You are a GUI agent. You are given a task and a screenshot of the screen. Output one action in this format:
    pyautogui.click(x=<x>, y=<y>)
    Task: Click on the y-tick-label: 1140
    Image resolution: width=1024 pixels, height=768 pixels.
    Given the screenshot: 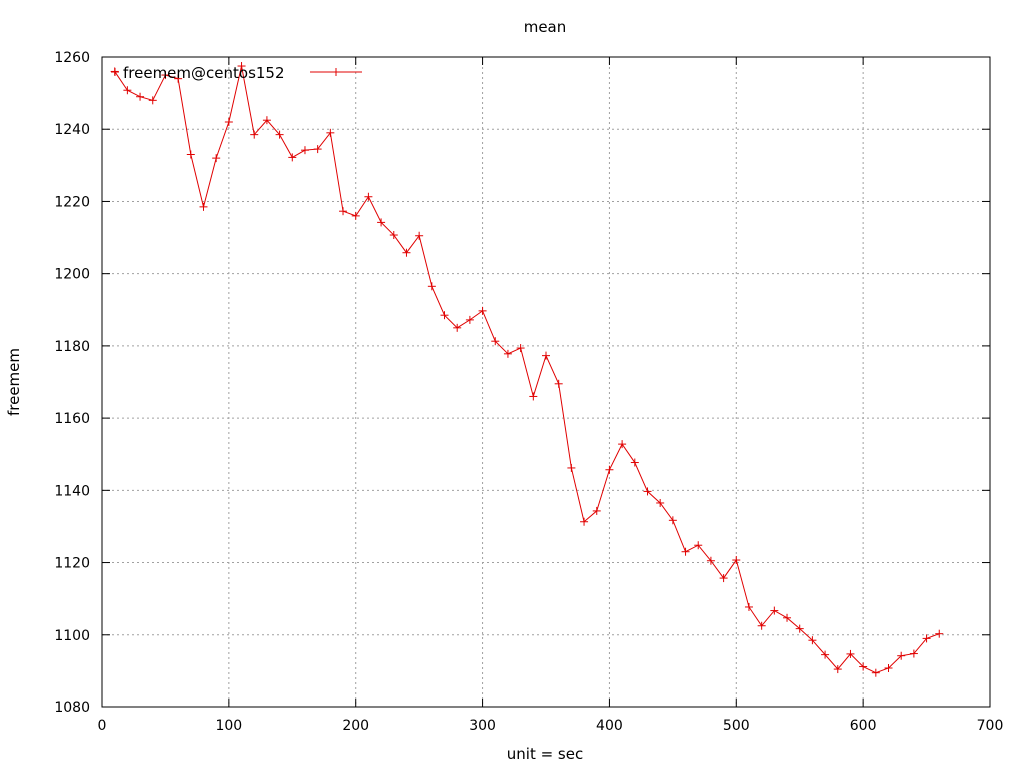 What is the action you would take?
    pyautogui.click(x=72, y=491)
    